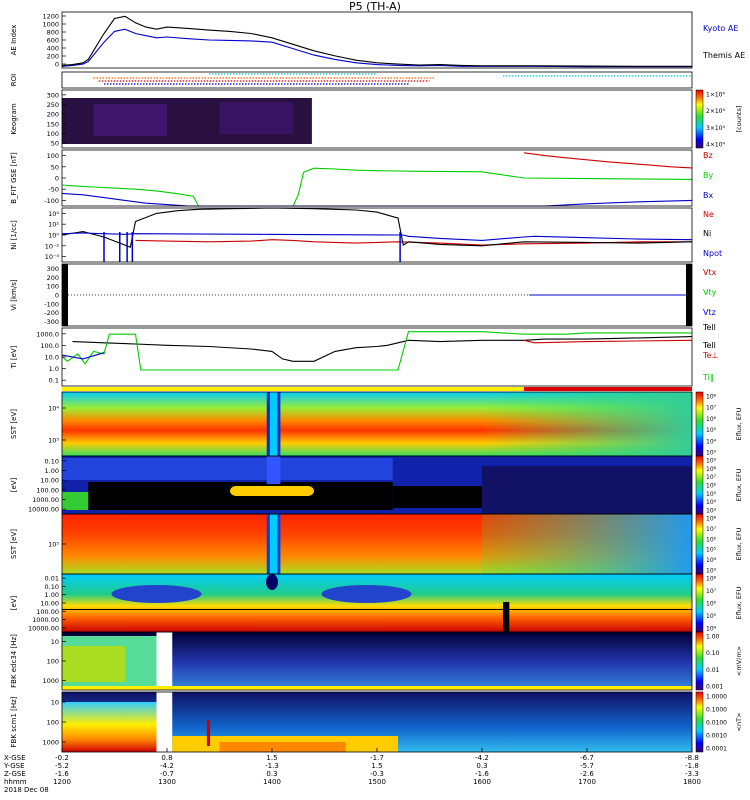  Describe the element at coordinates (52, 587) in the screenshot. I see `y-tick-label: 0.10` at that location.